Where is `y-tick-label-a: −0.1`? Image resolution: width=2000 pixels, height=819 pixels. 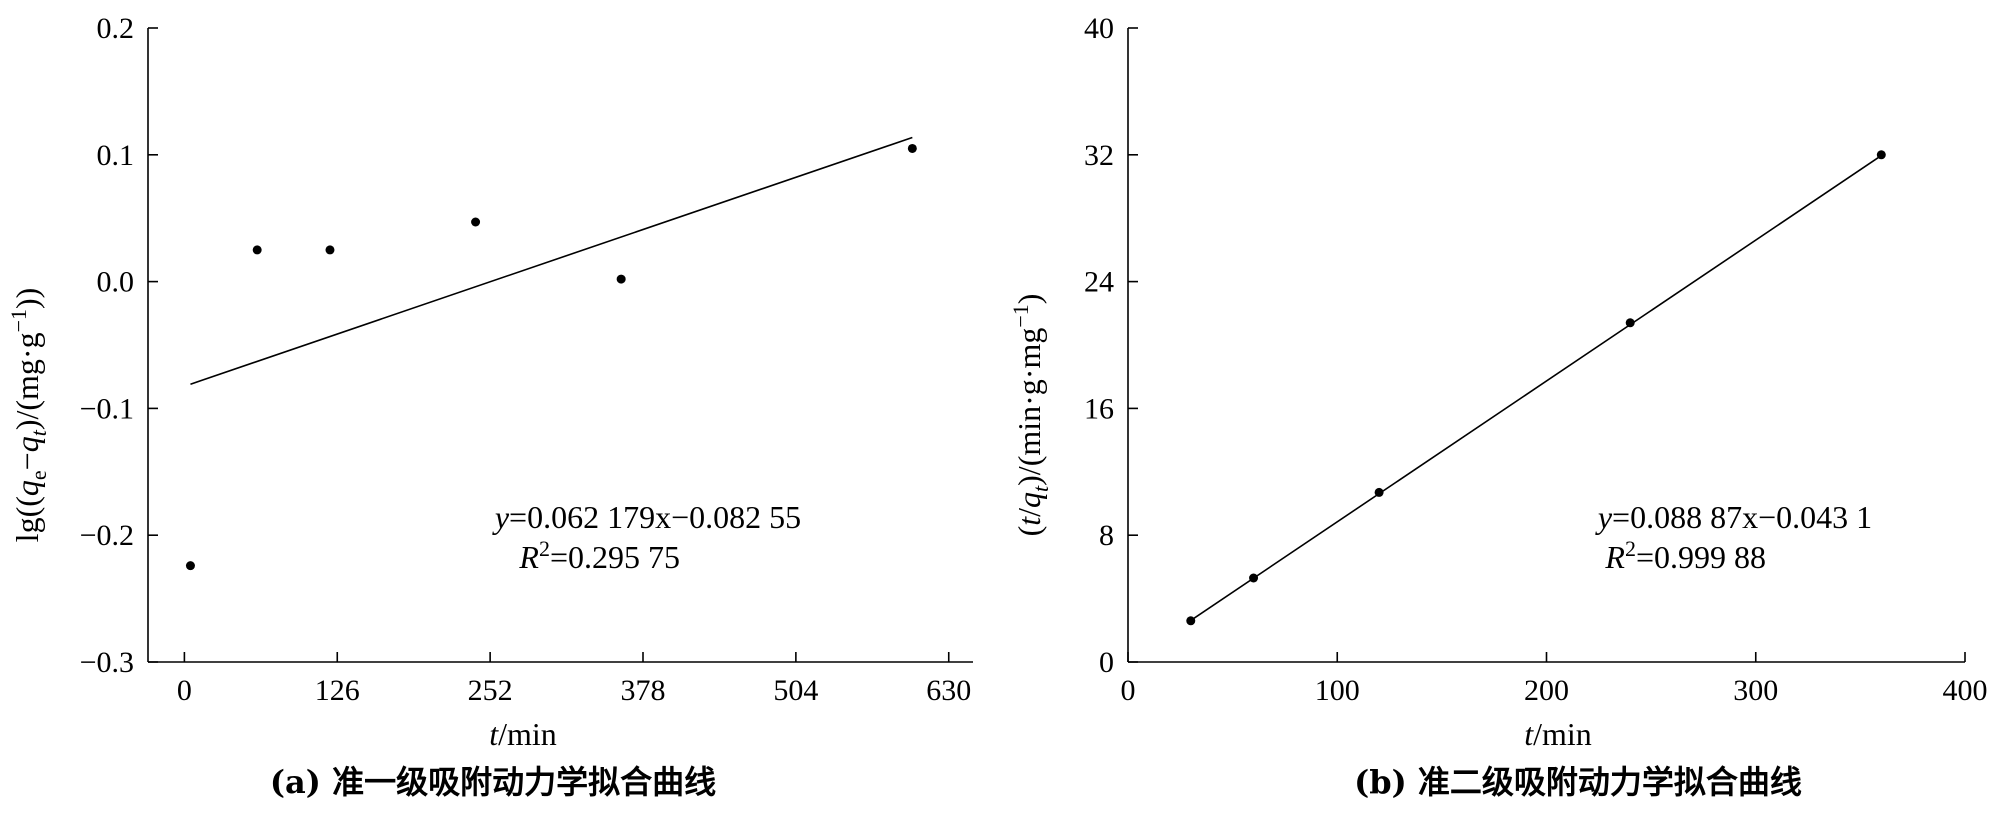
y-tick-label-a: −0.1 is located at coordinates (107, 408).